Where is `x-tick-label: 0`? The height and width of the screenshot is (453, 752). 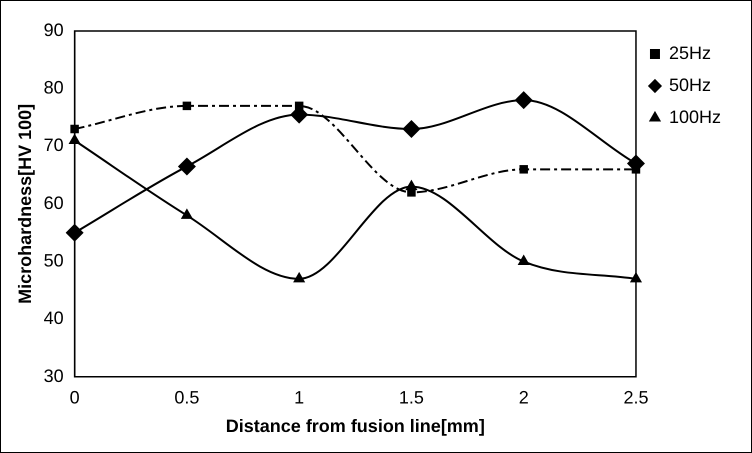
x-tick-label: 0 is located at coordinates (75, 398).